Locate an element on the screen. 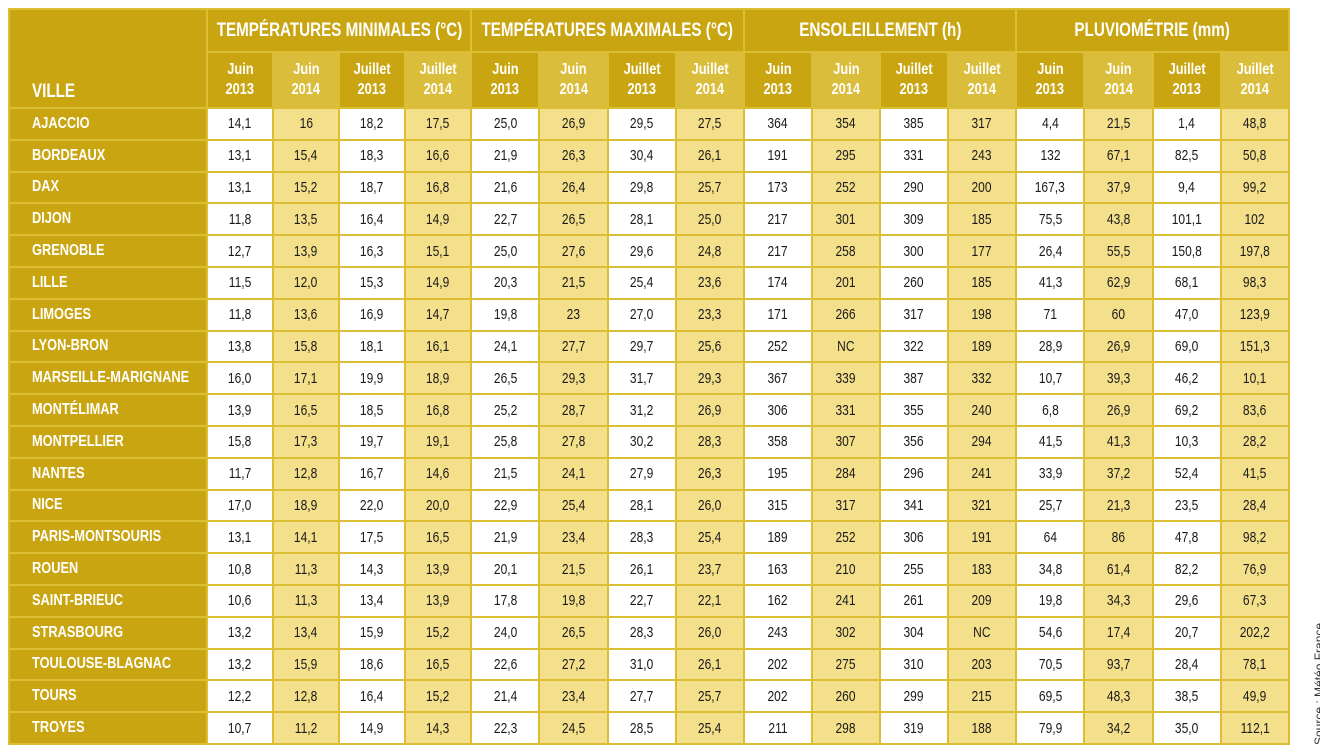 The image size is (1320, 751). value-cell: 14,1 is located at coordinates (240, 124).